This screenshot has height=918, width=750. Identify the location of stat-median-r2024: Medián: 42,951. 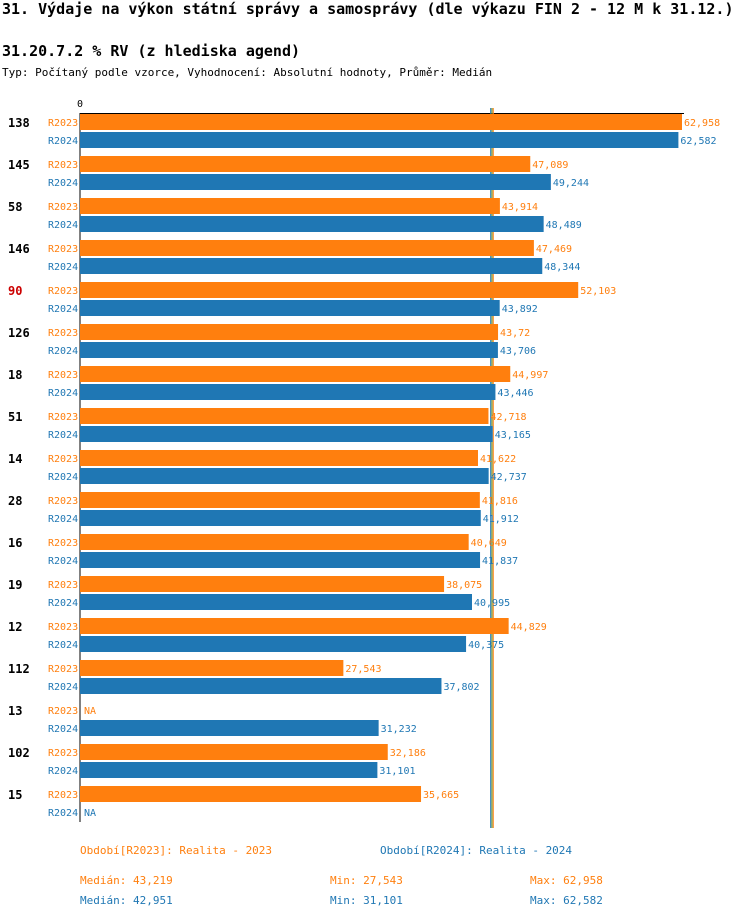
(126, 900).